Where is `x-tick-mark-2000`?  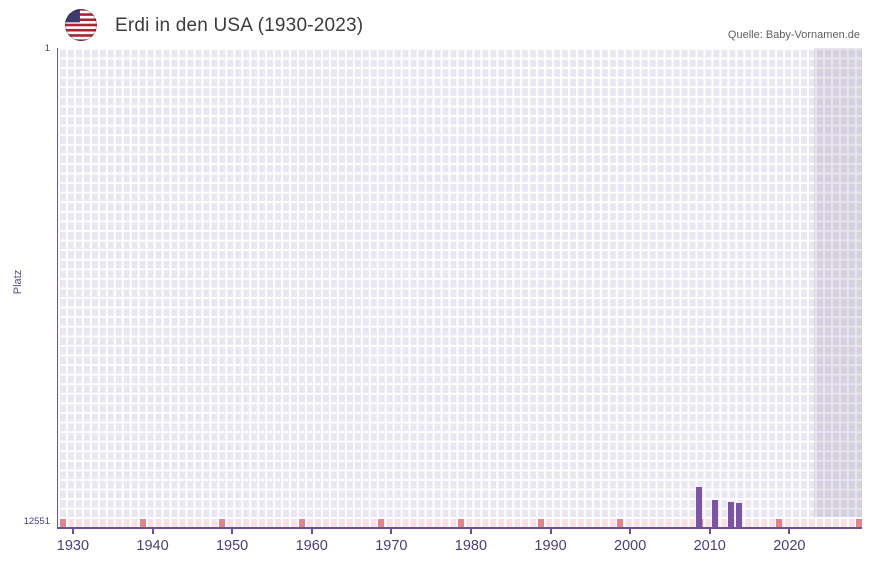 x-tick-mark-2000 is located at coordinates (630, 531).